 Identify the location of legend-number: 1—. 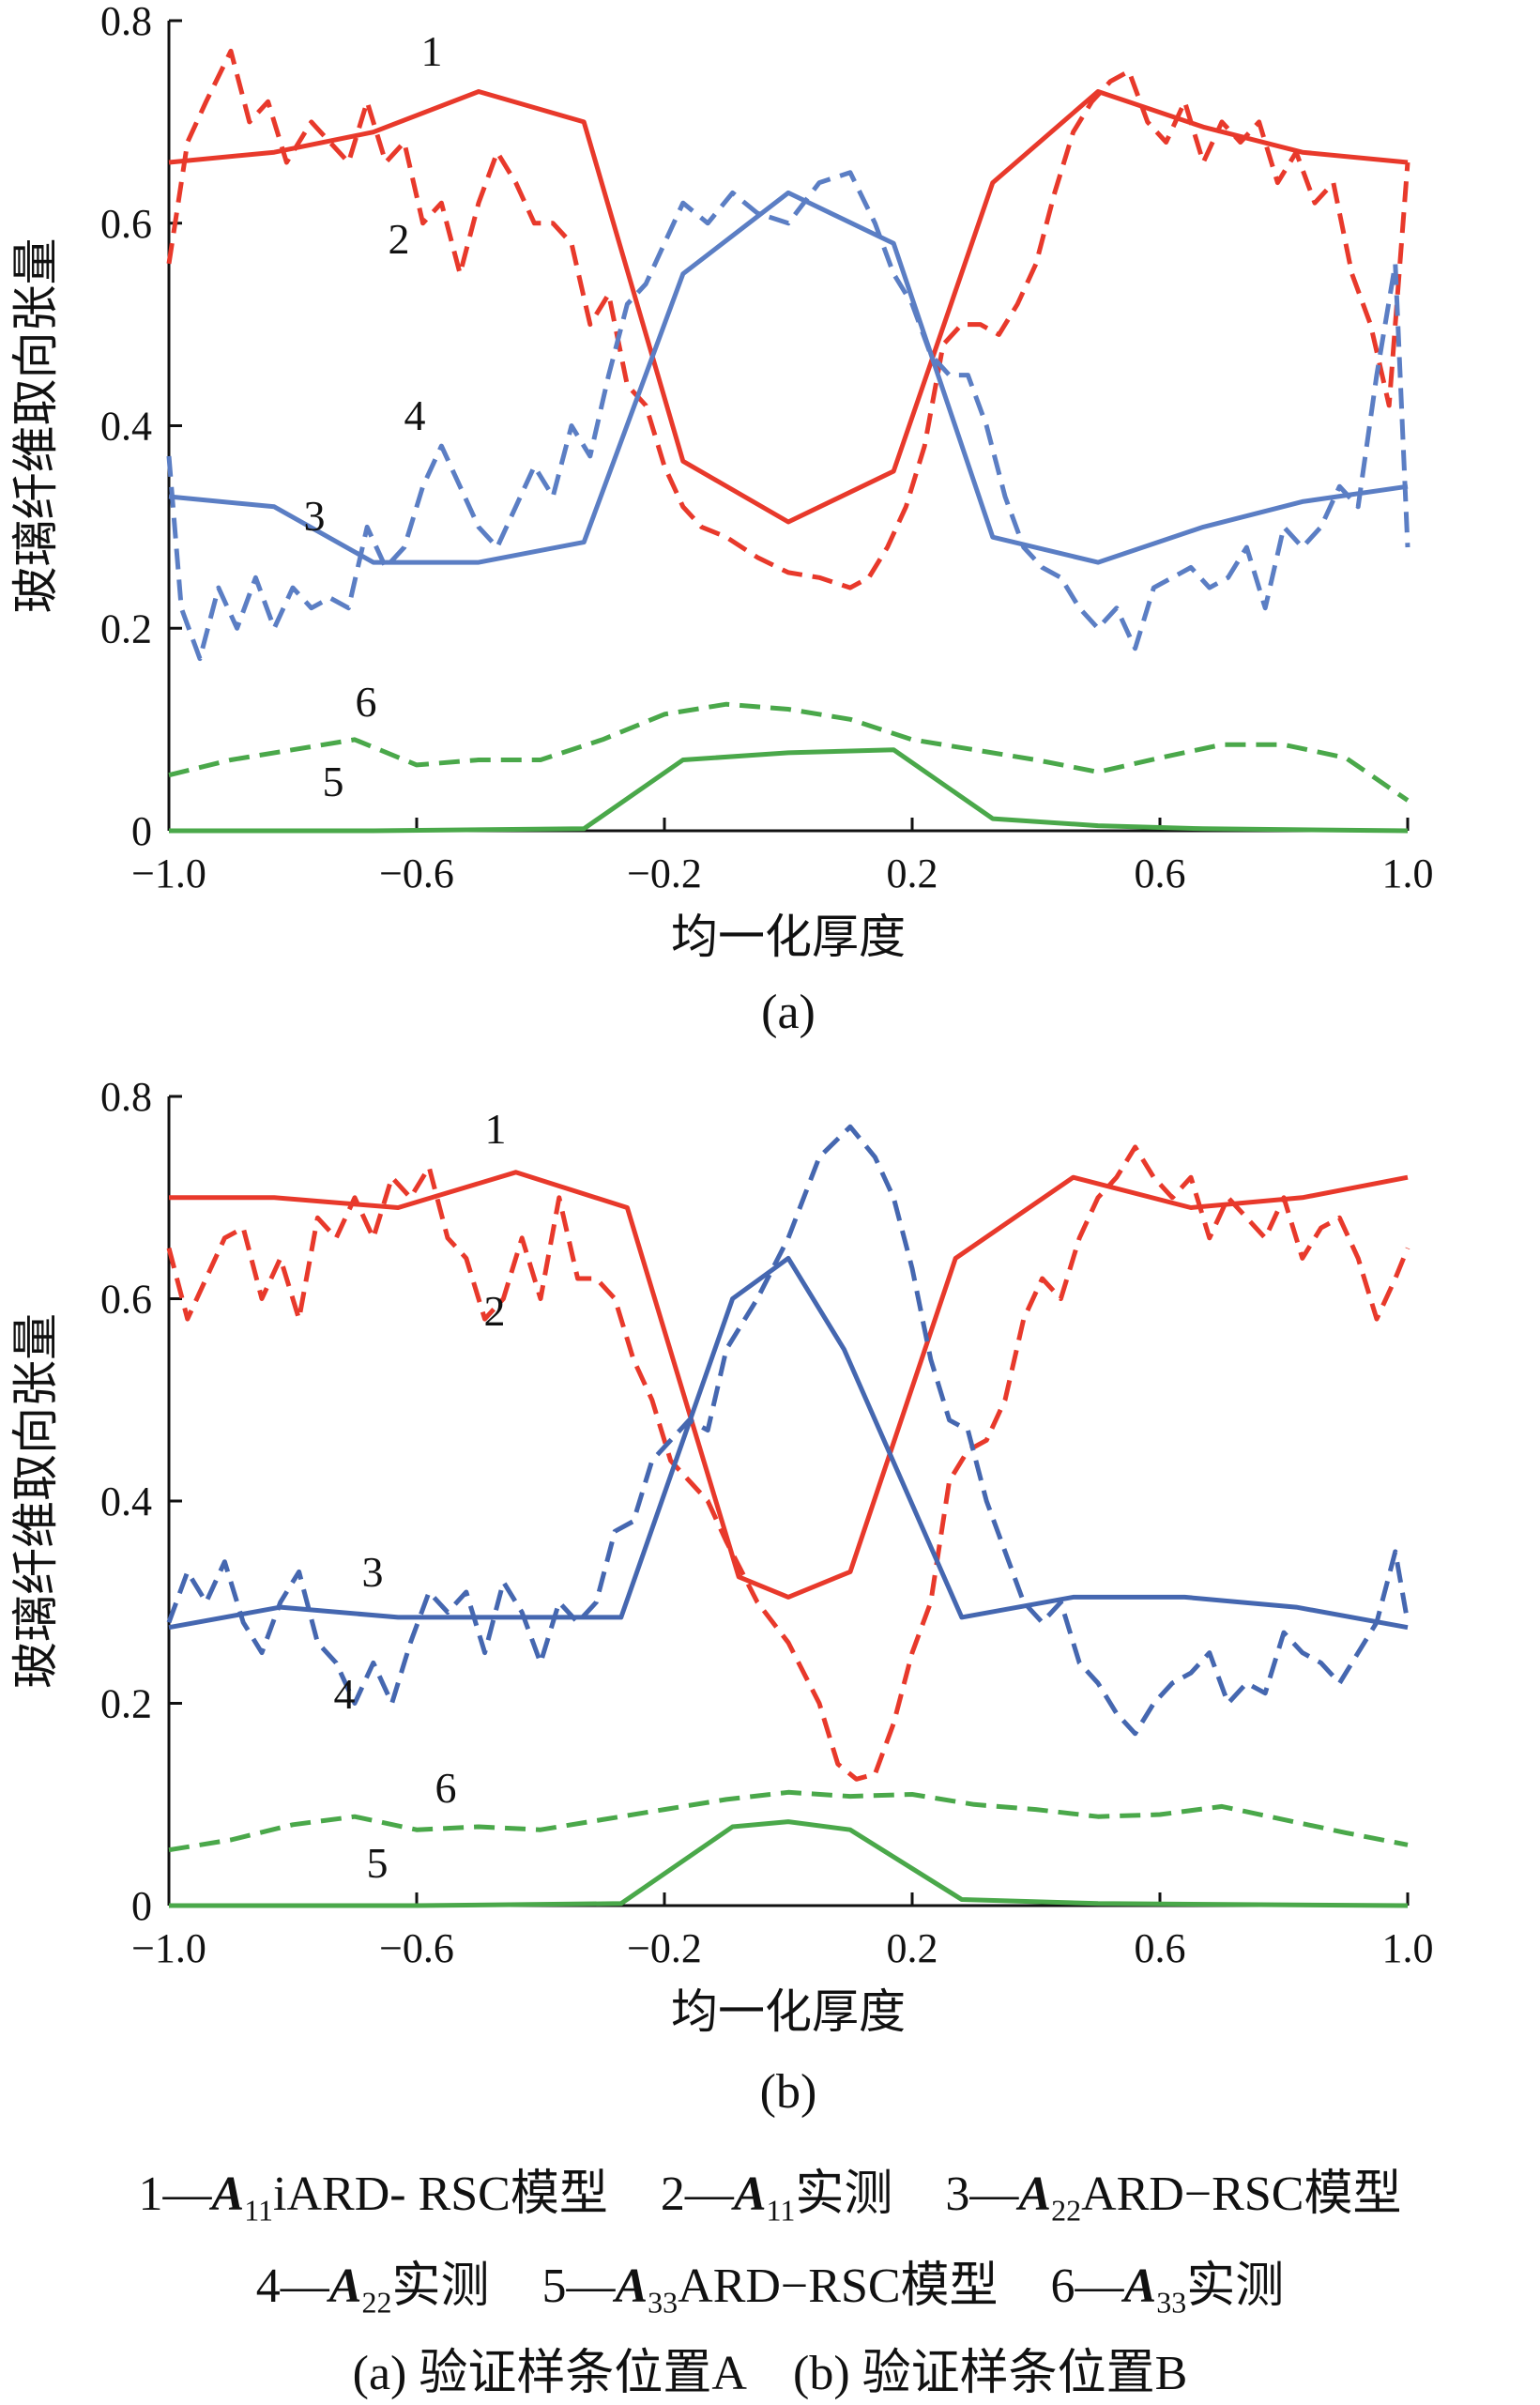
(175, 2194).